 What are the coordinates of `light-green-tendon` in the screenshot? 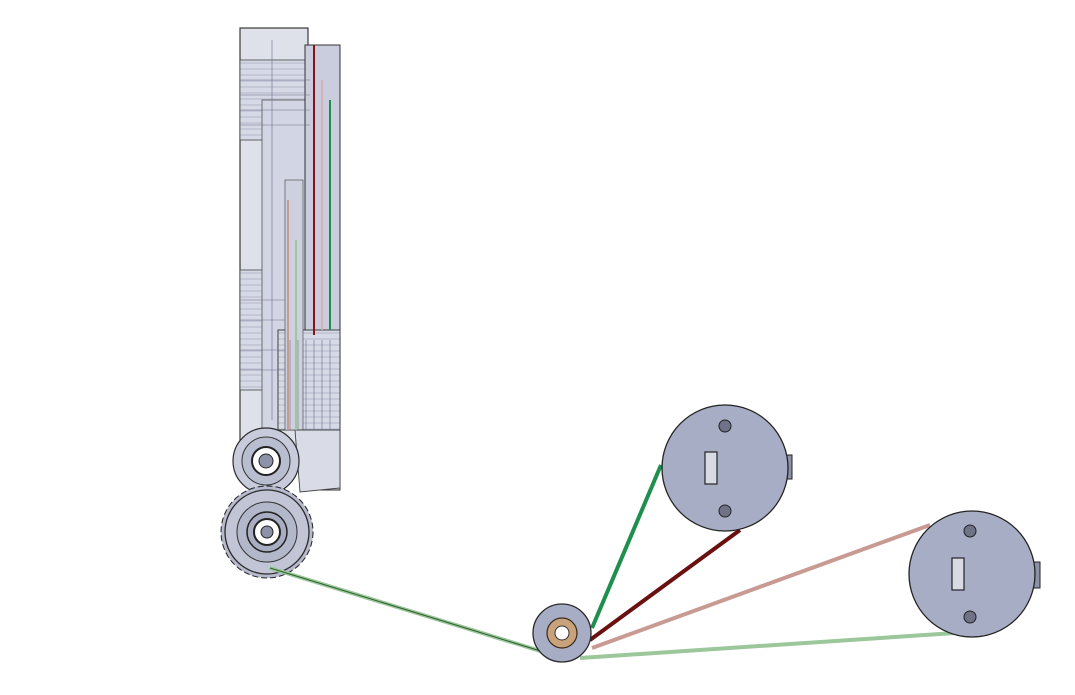 It's located at (612, 613).